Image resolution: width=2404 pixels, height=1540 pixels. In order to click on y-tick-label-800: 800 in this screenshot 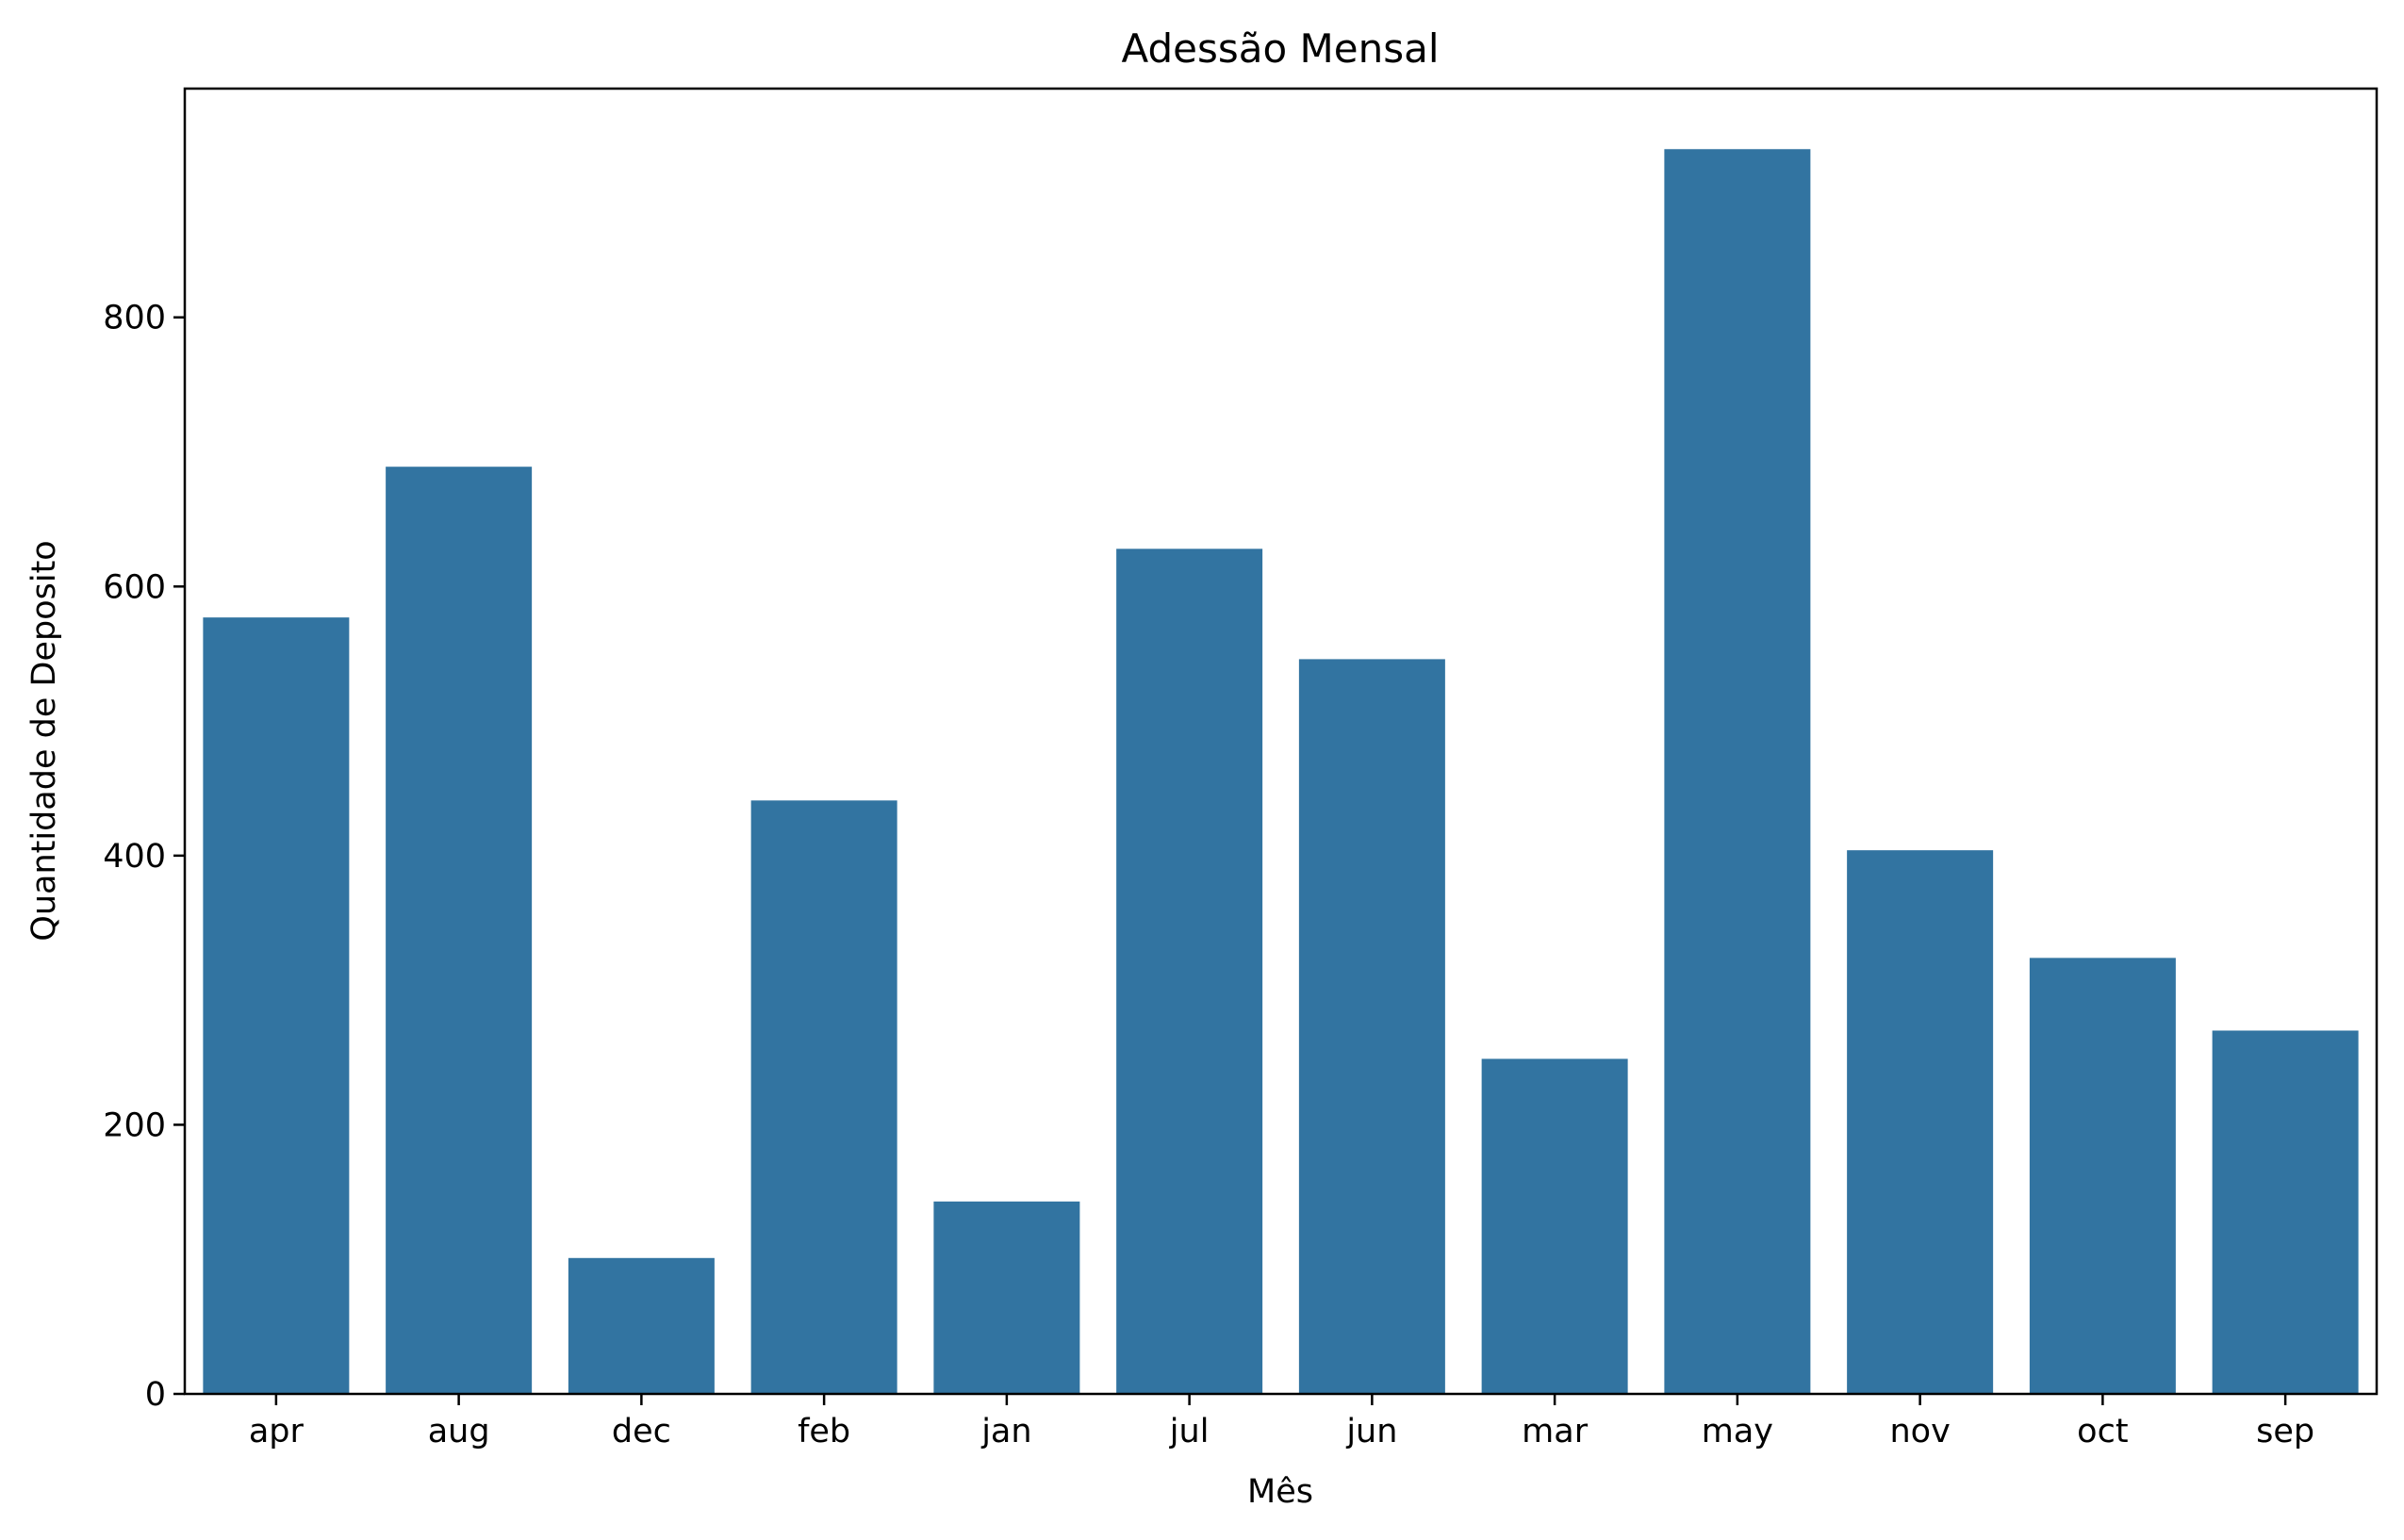, I will do `click(134, 318)`.